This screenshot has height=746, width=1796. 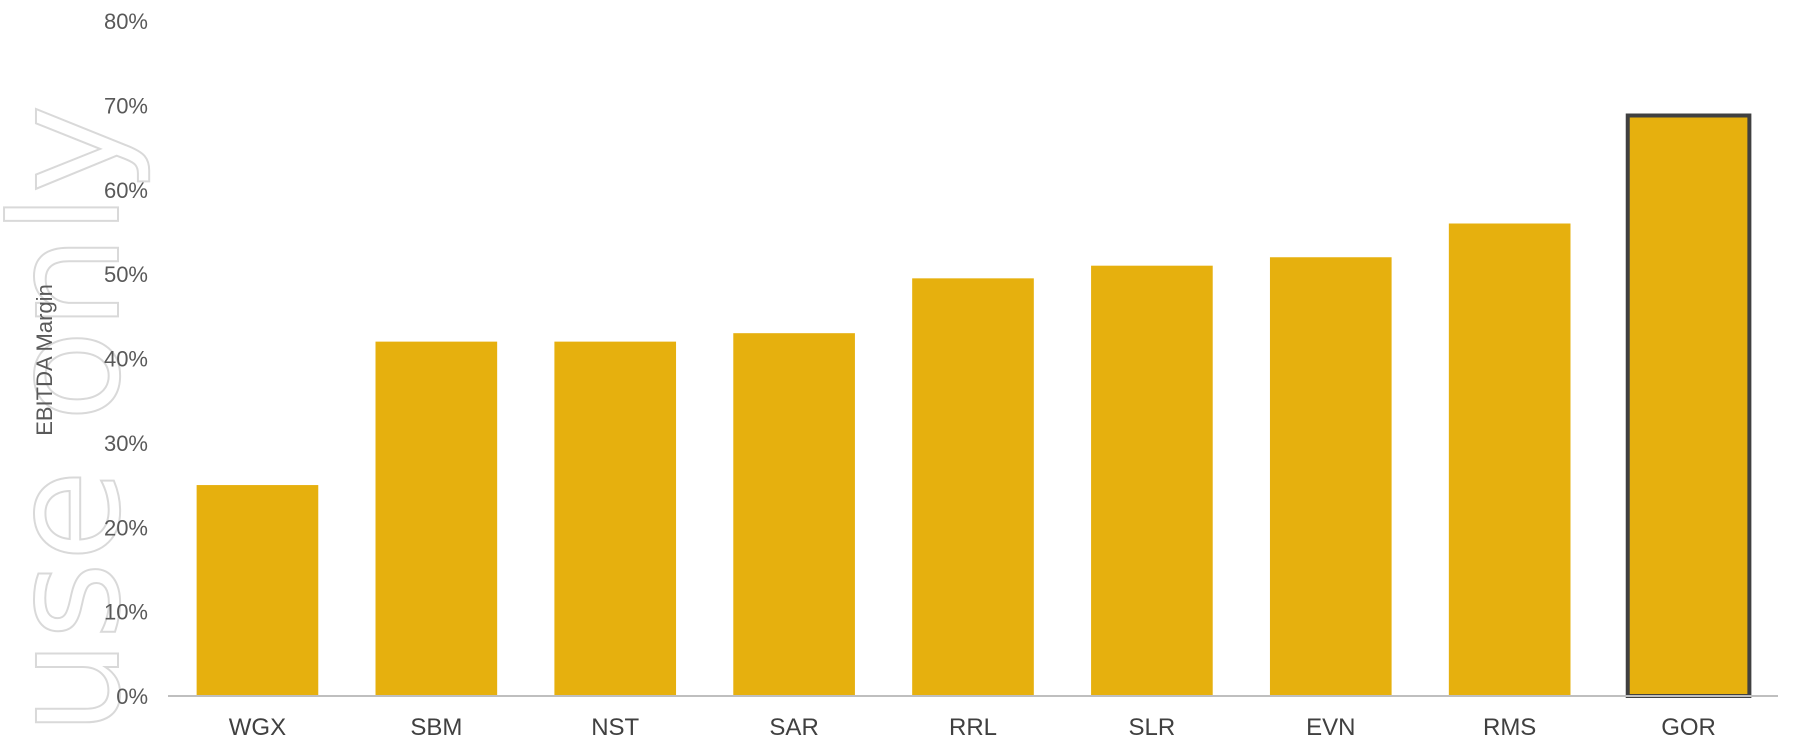 I want to click on x-tick-label: RMS, so click(x=1509, y=727).